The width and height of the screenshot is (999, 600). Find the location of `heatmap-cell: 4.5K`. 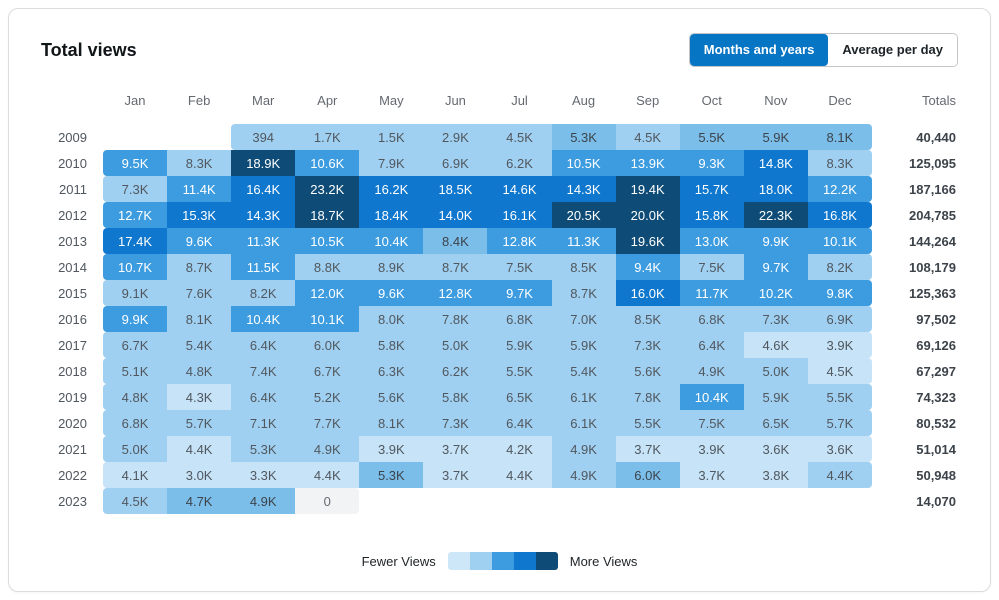

heatmap-cell: 4.5K is located at coordinates (519, 137).